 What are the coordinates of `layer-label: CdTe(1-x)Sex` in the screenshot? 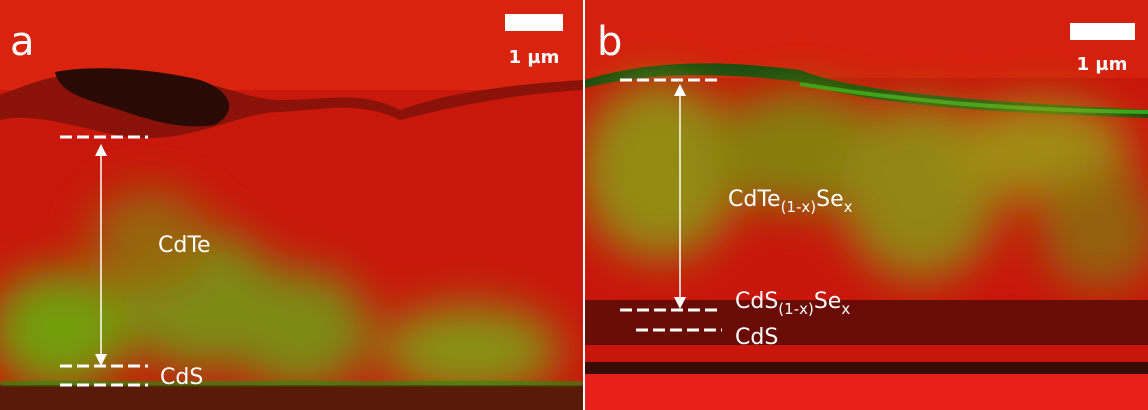 It's located at (790, 201).